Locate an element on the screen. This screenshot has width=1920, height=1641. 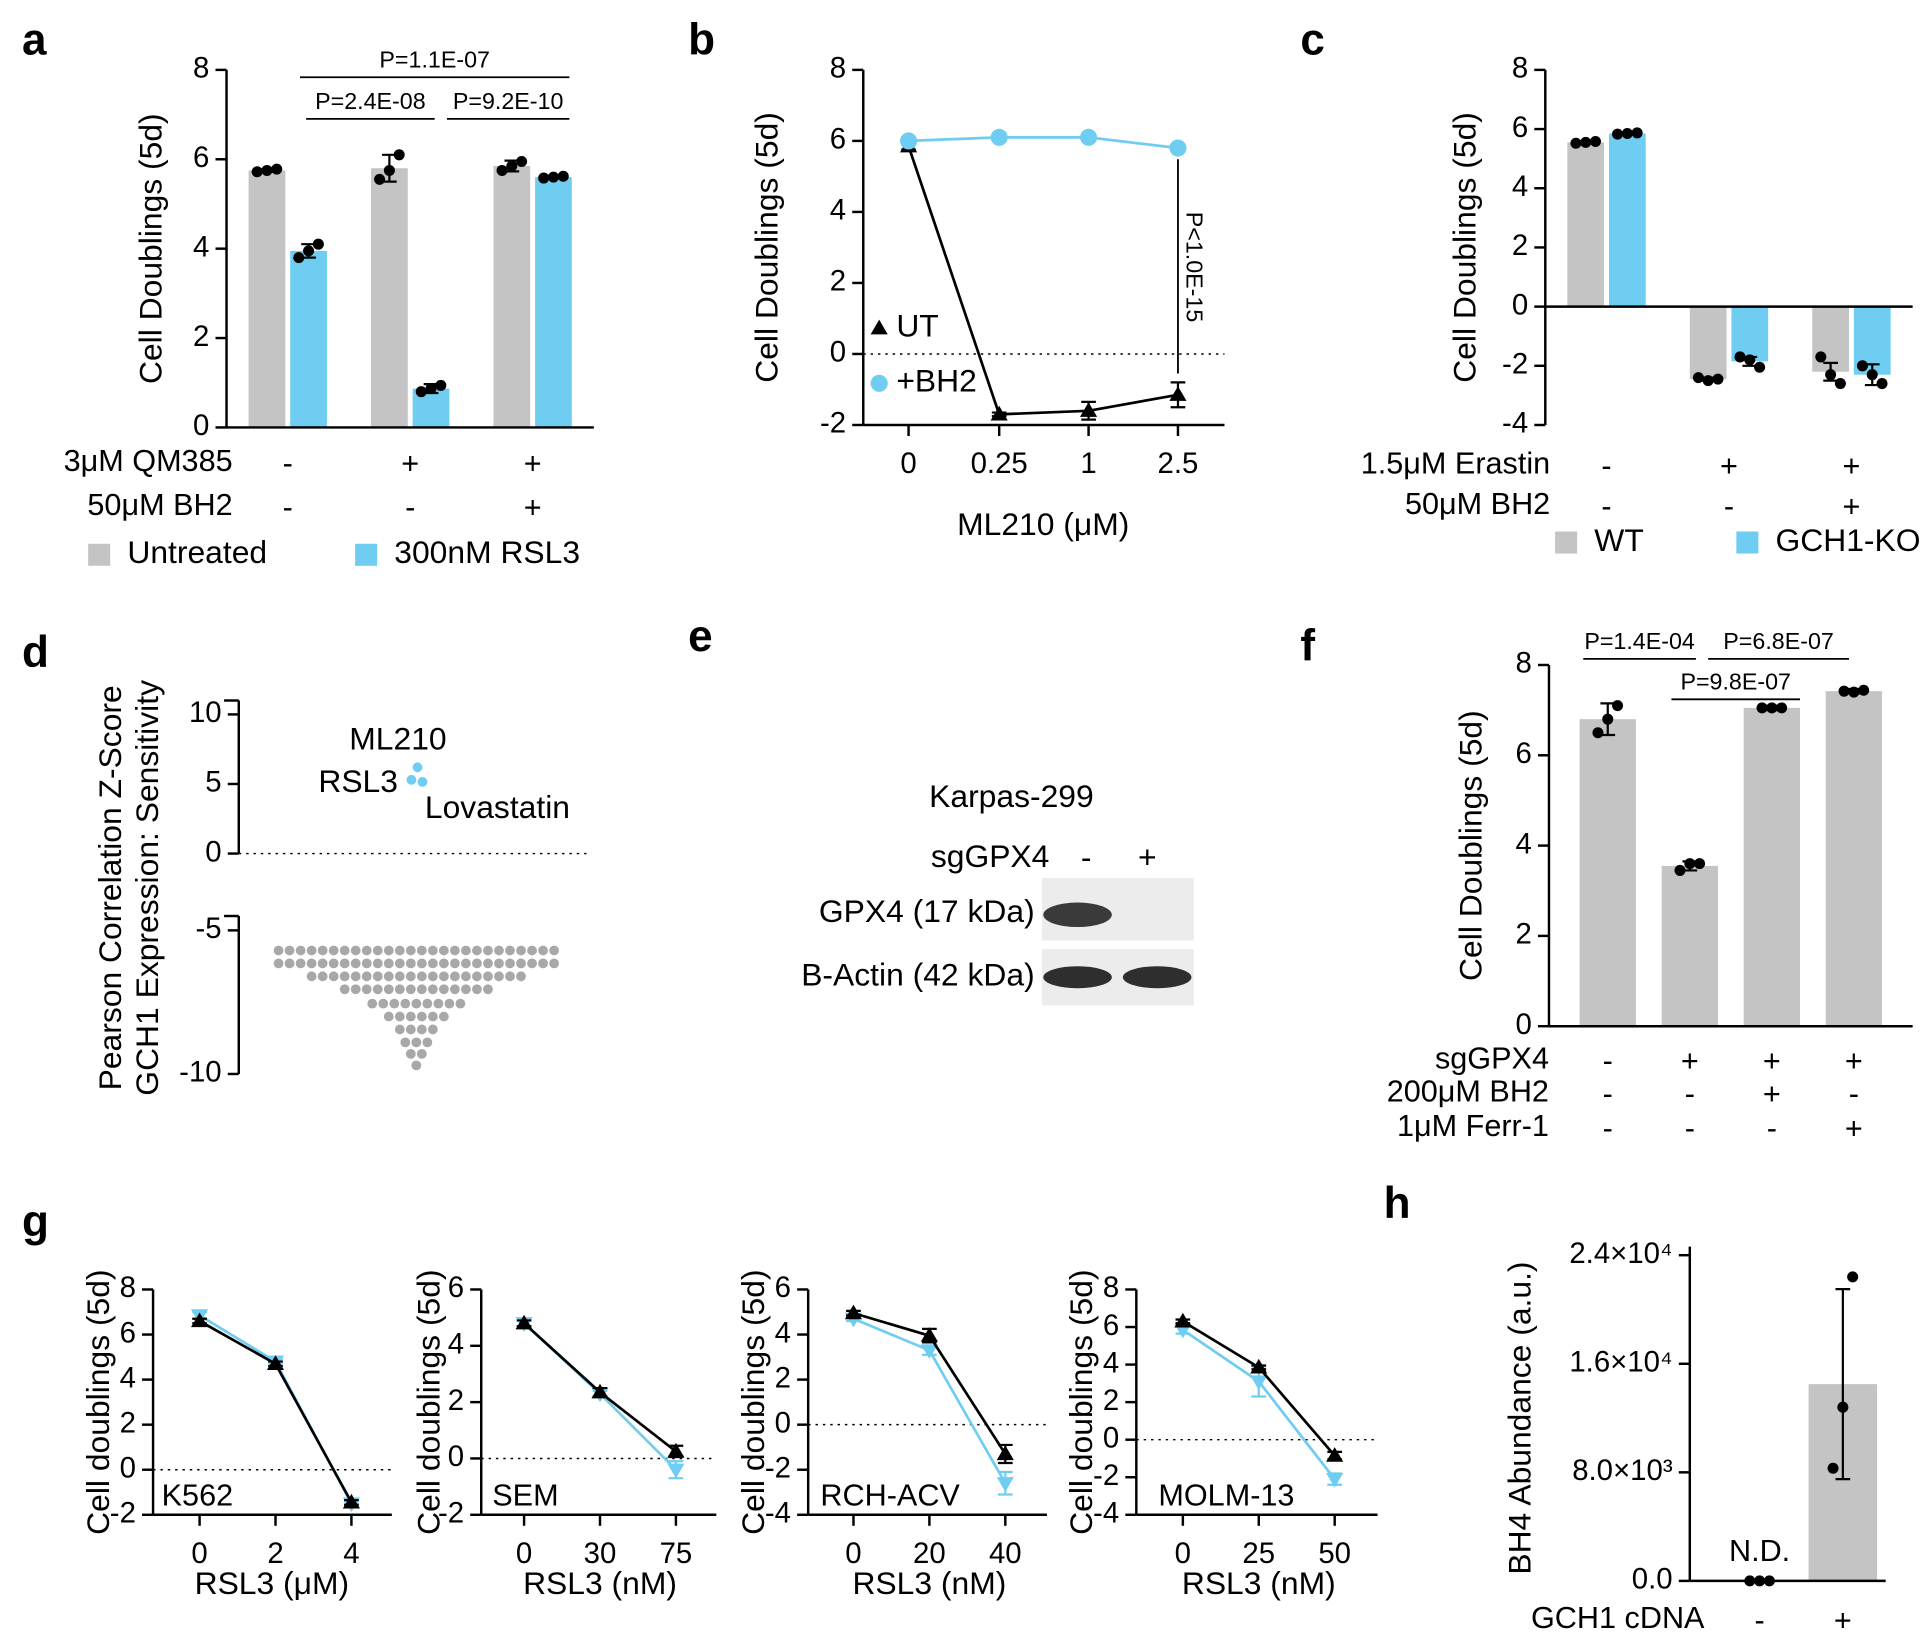
condition-label: 1μM Ferr-1 is located at coordinates (1473, 1126).